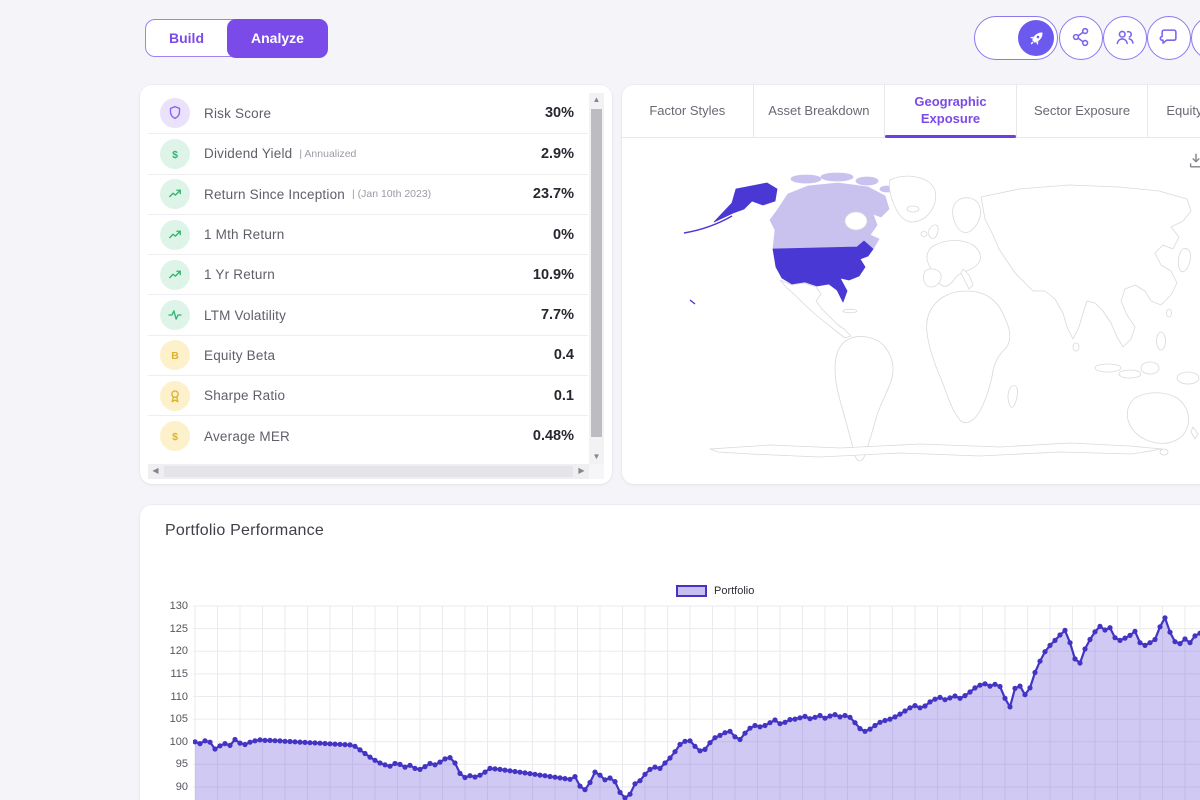  What do you see at coordinates (391, 194) in the screenshot?
I see `metric-sublabel: | (Jan 10th 2023)` at bounding box center [391, 194].